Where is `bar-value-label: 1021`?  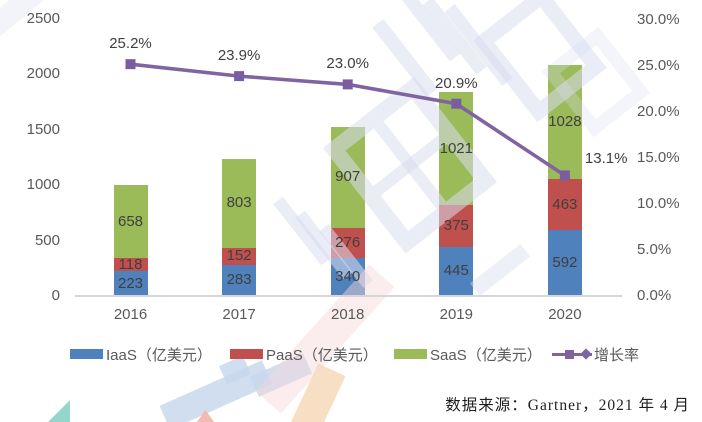 bar-value-label: 1021 is located at coordinates (456, 148).